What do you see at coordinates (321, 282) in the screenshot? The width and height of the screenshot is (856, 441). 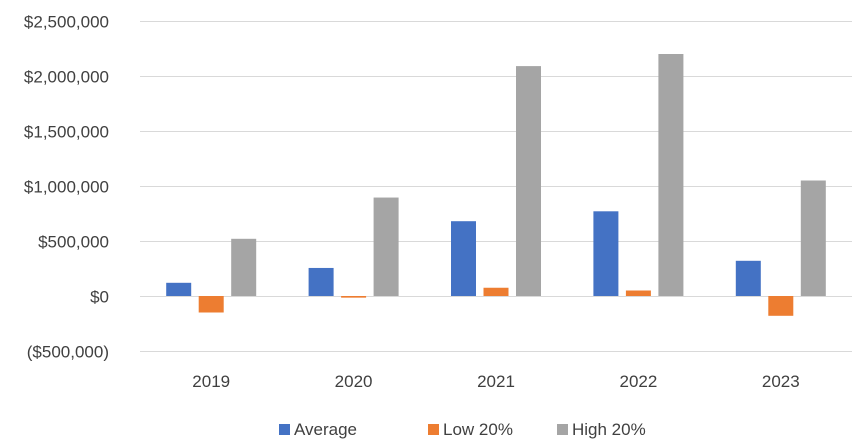 I see `bar-average-2020` at bounding box center [321, 282].